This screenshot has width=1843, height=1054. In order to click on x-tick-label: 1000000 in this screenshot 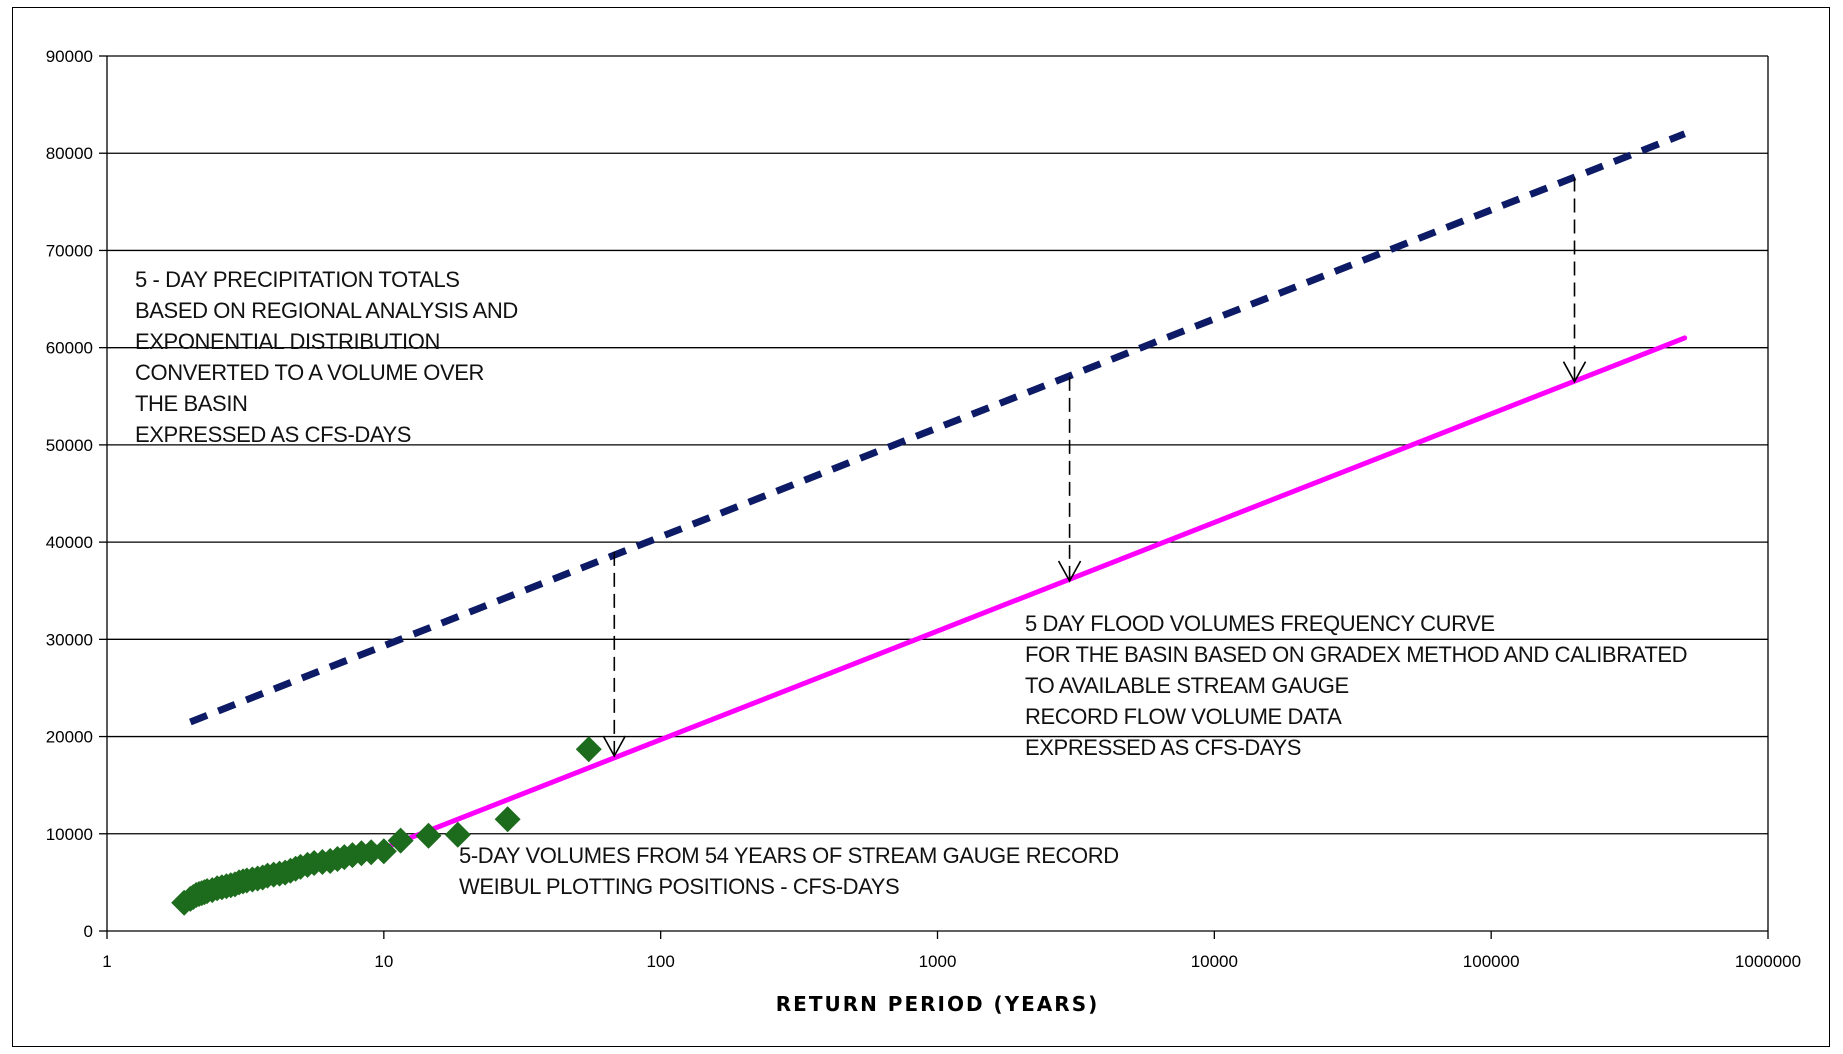, I will do `click(1768, 961)`.